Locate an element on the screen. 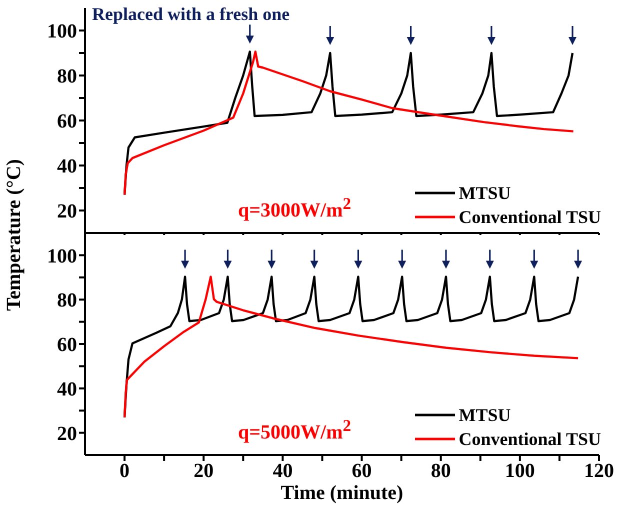 This screenshot has width=619, height=517. x-tick-label: 20 is located at coordinates (204, 471).